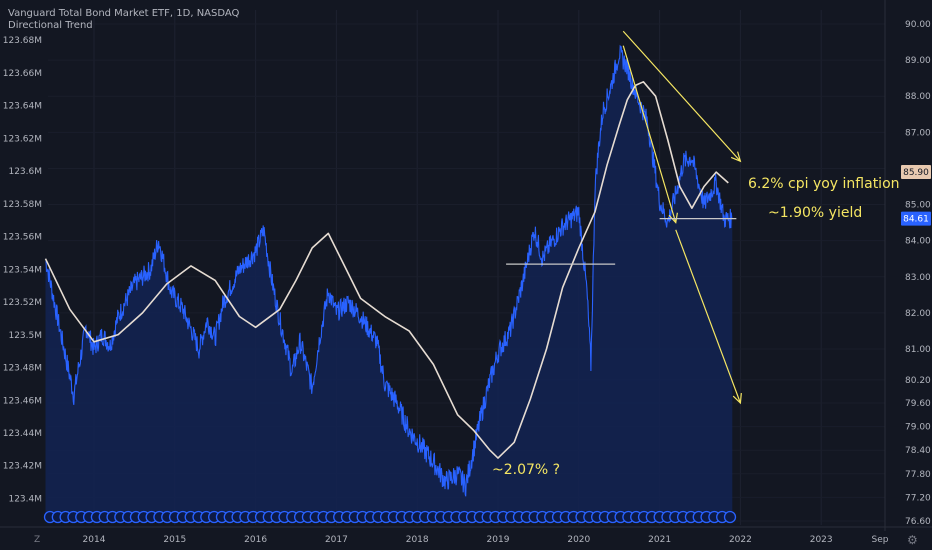  Describe the element at coordinates (22, 467) in the screenshot. I see `left-axis-label: 123.42M` at that location.